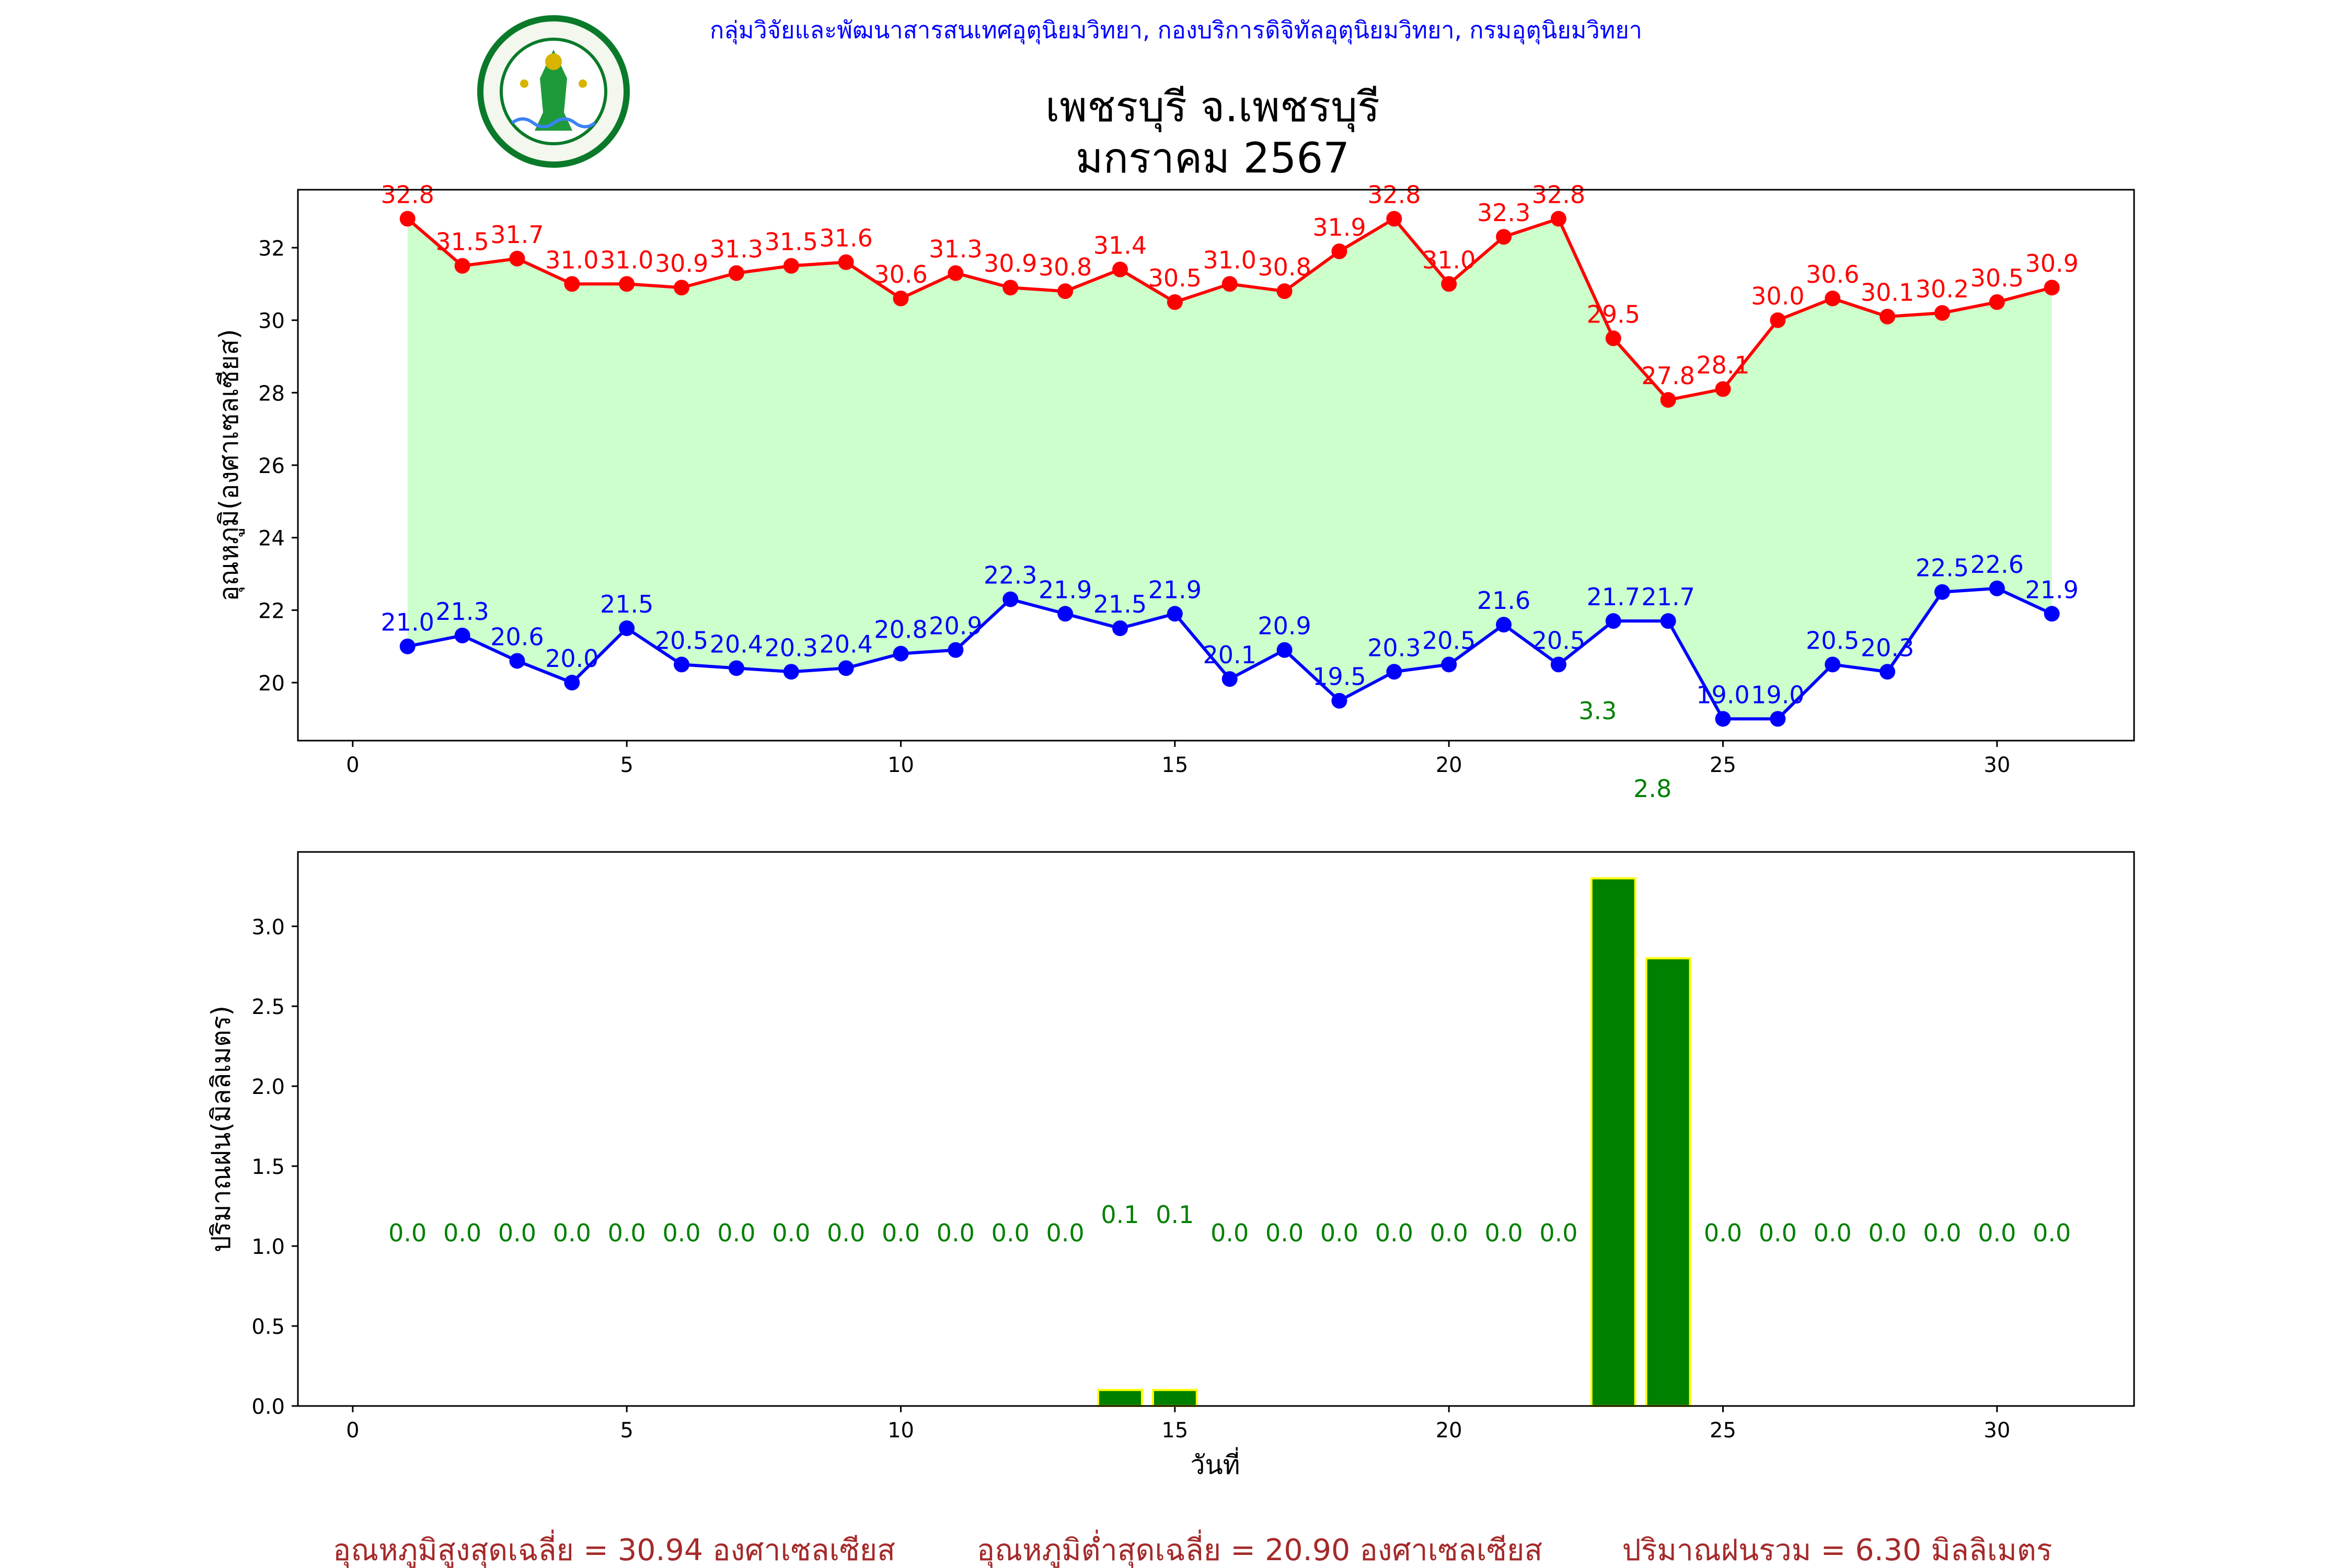  What do you see at coordinates (736, 249) in the screenshot?
I see `tmax-value-label: 31.3` at bounding box center [736, 249].